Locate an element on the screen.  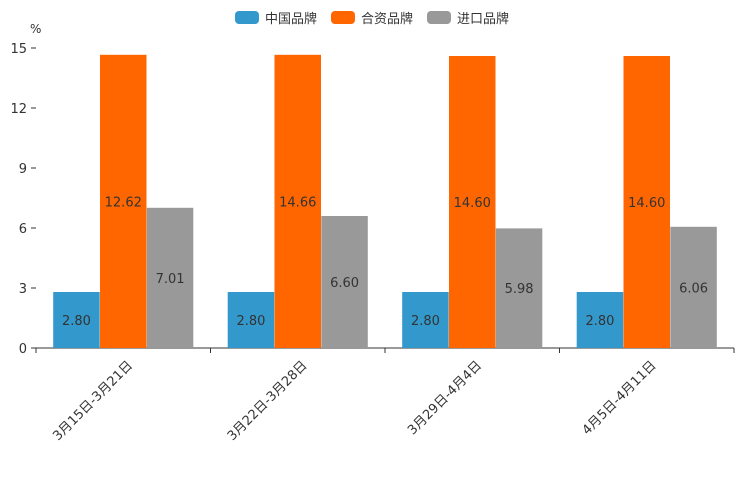
legend-label-imported-brand: 进口品牌 is located at coordinates (483, 19).